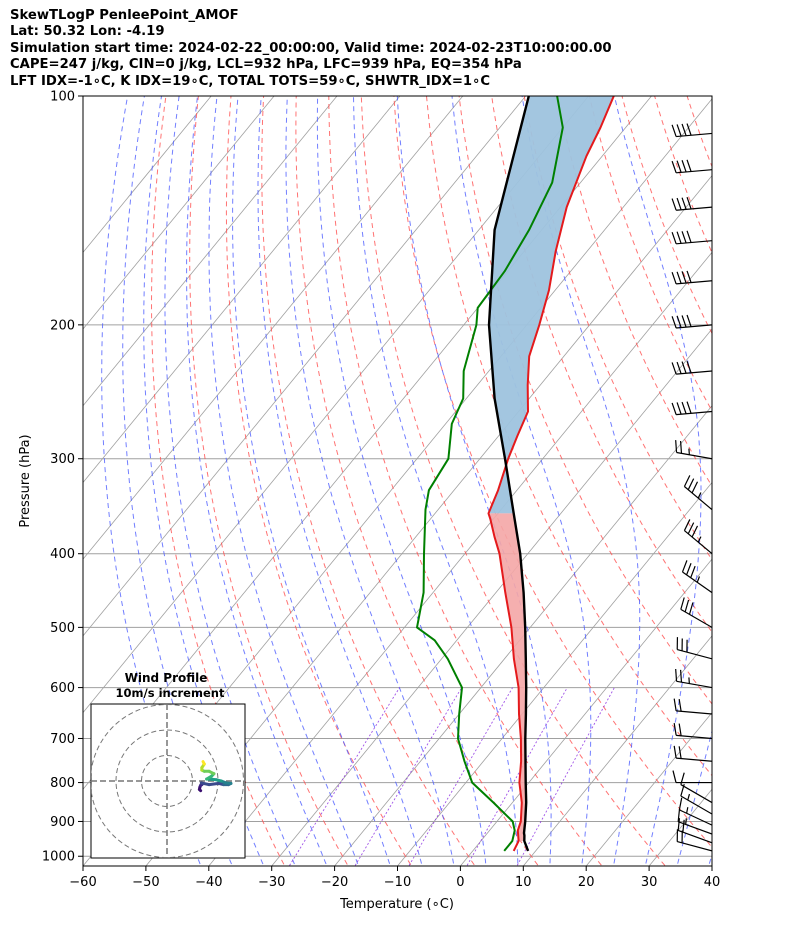 Image resolution: width=794 pixels, height=937 pixels. Describe the element at coordinates (551, 305) in the screenshot. I see `cape-upper-shading` at that location.